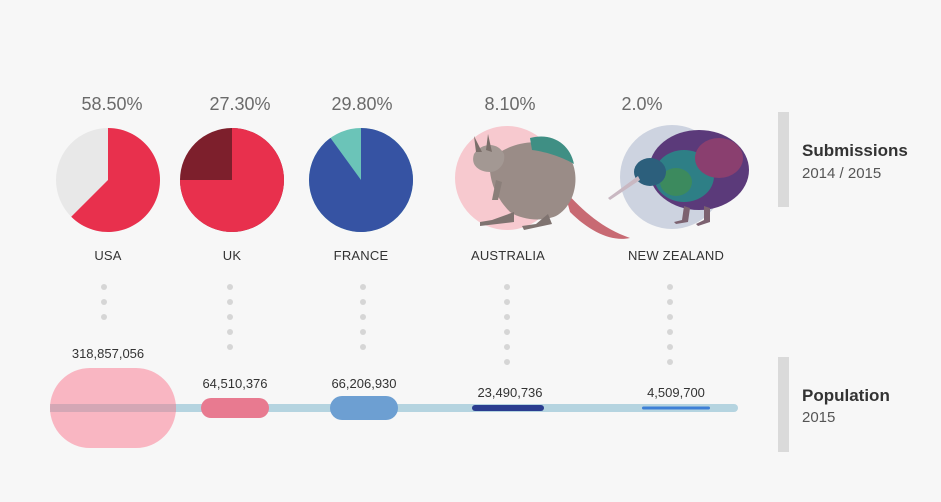  I want to click on country-label-australia: AUSTRALIA, so click(508, 255).